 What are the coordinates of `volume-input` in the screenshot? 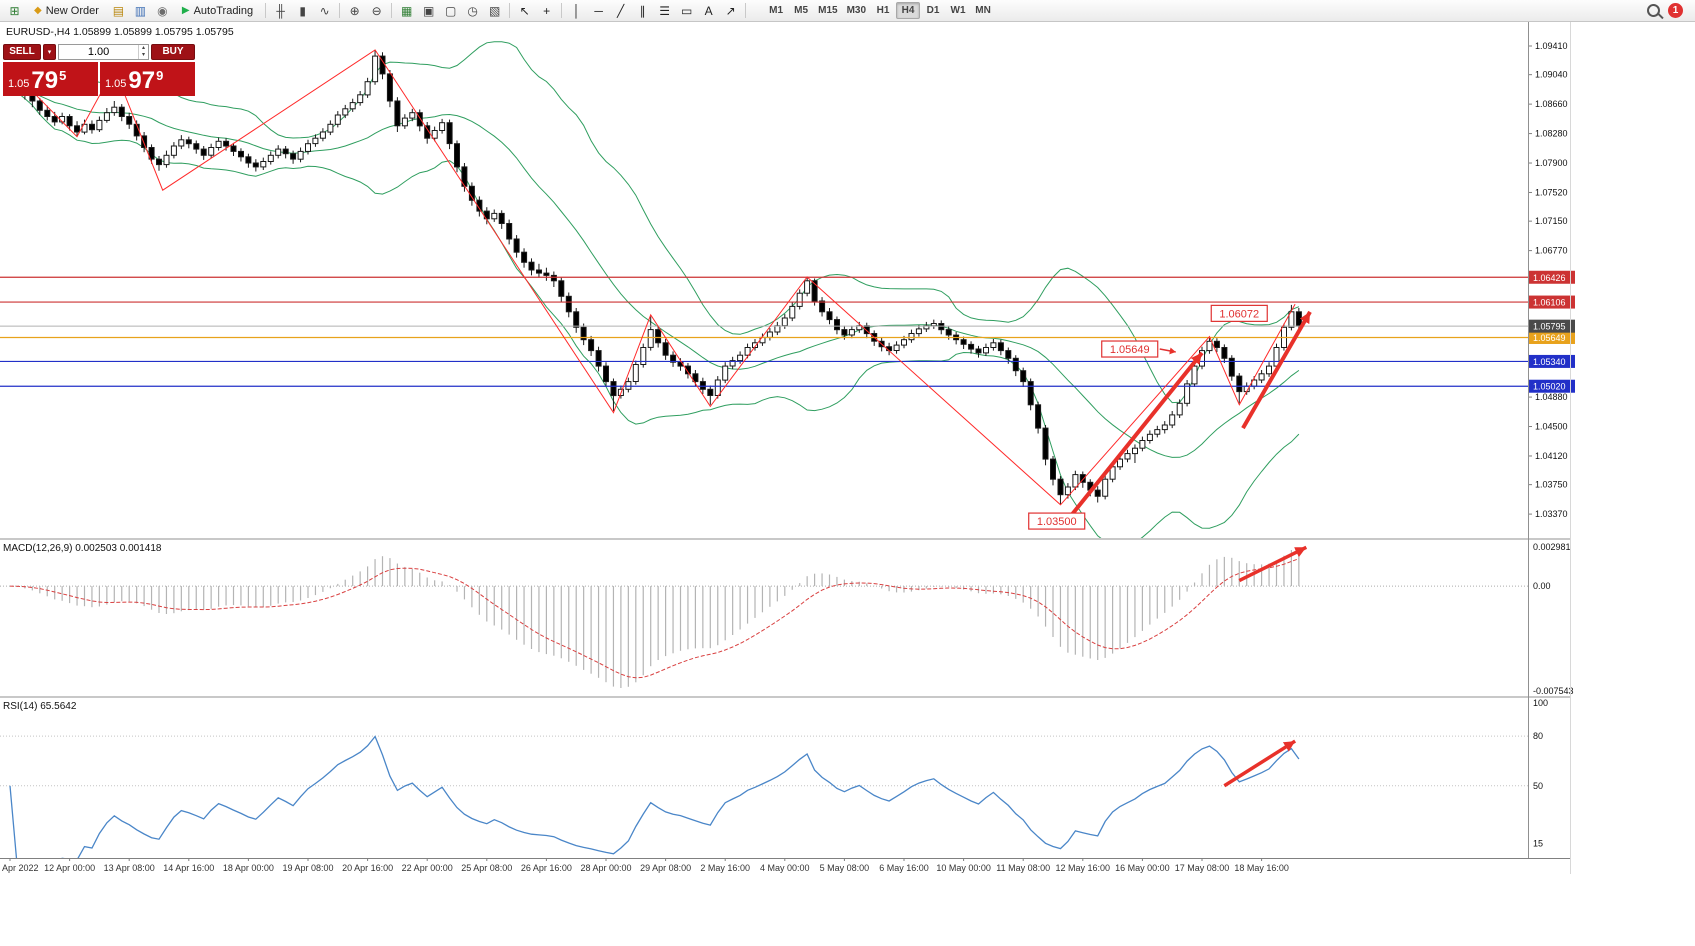 It's located at (99, 52).